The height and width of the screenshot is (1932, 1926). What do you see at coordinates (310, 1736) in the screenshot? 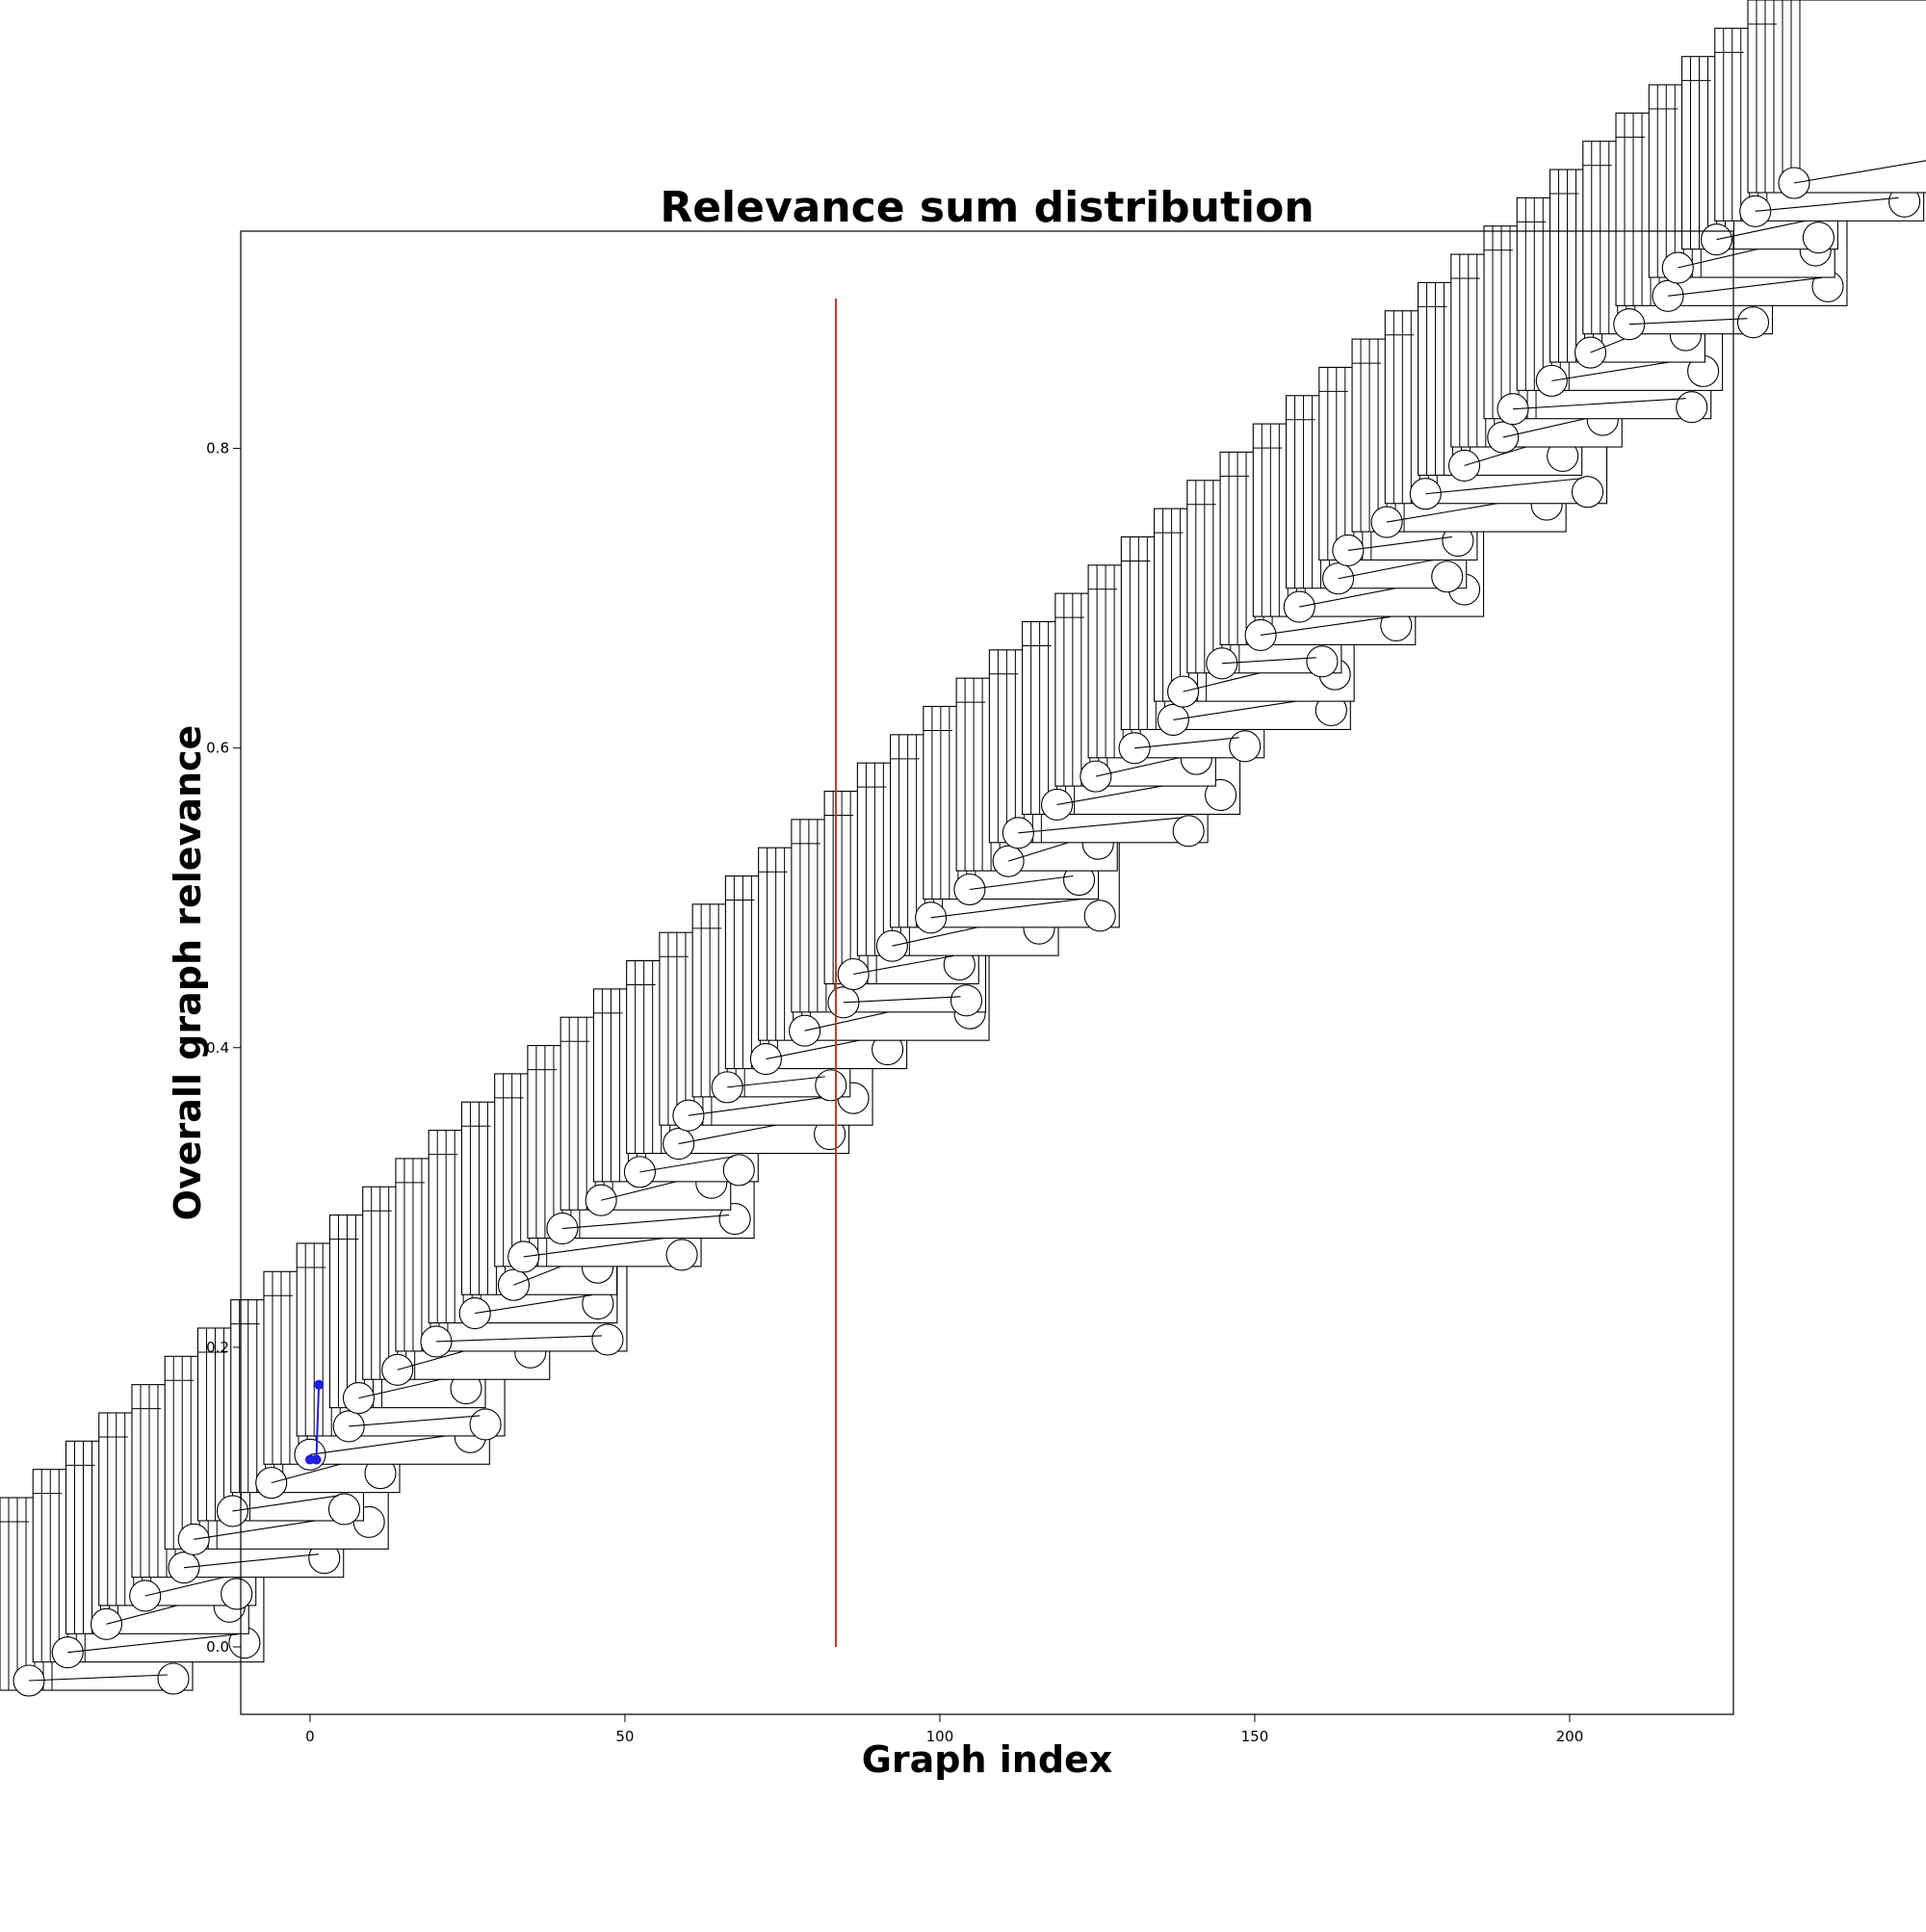
I see `x-tick-label: 0` at bounding box center [310, 1736].